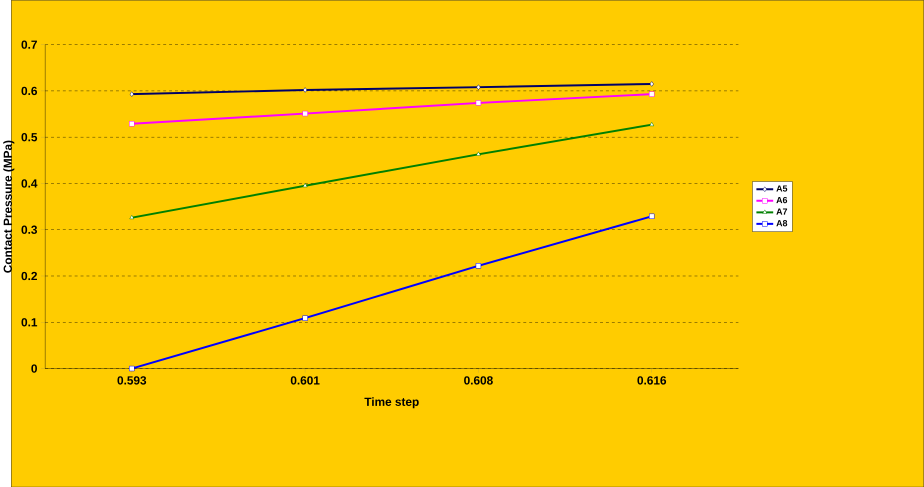 This screenshot has width=924, height=487. I want to click on y-tick-label: 0, so click(34, 368).